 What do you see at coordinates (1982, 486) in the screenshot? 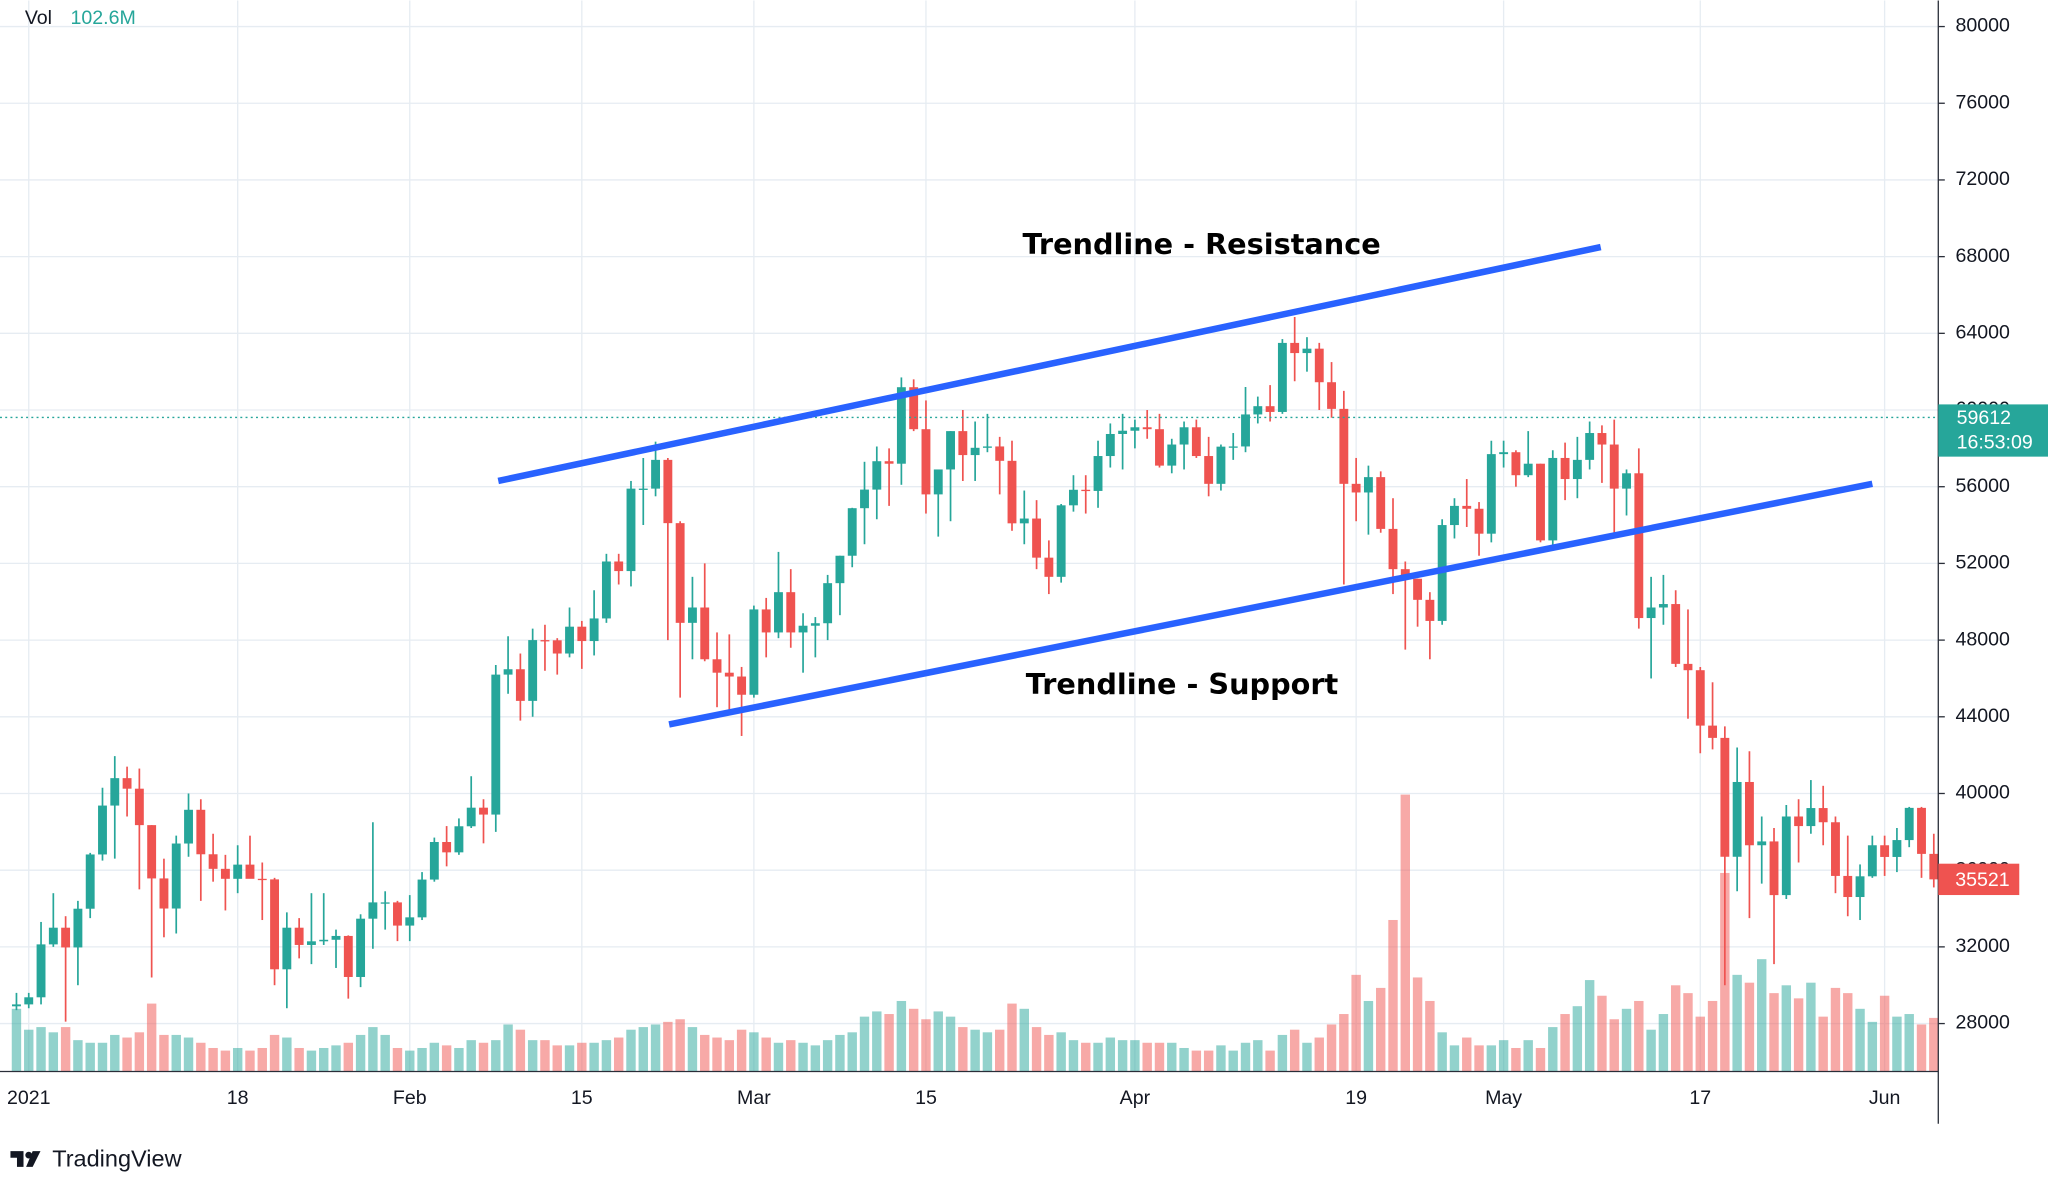
I see `y-tick-label: 56000` at bounding box center [1982, 486].